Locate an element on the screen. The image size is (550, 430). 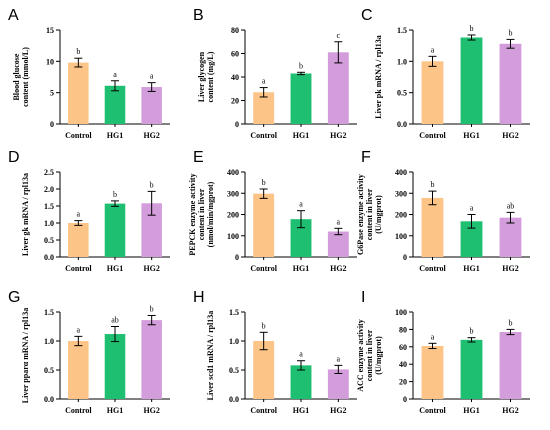
panel-letter: B is located at coordinates (198, 15).